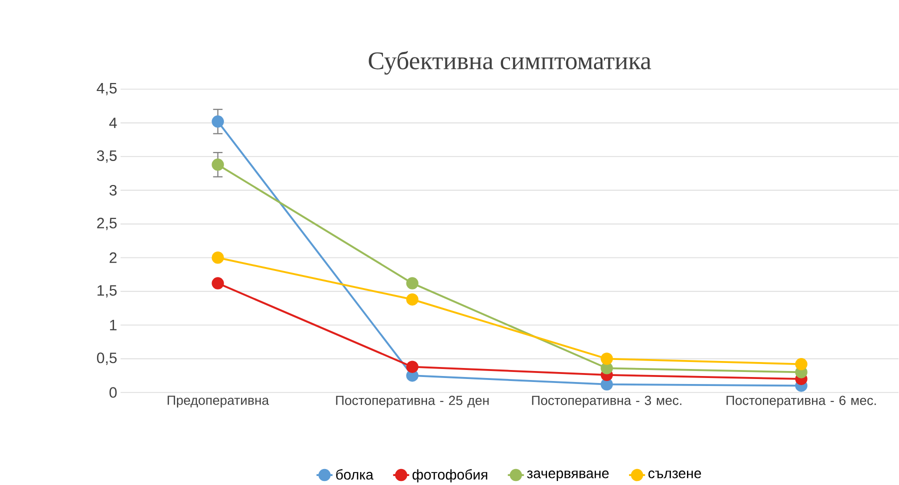  Describe the element at coordinates (106, 89) in the screenshot. I see `y-tick-label: 4,5` at that location.